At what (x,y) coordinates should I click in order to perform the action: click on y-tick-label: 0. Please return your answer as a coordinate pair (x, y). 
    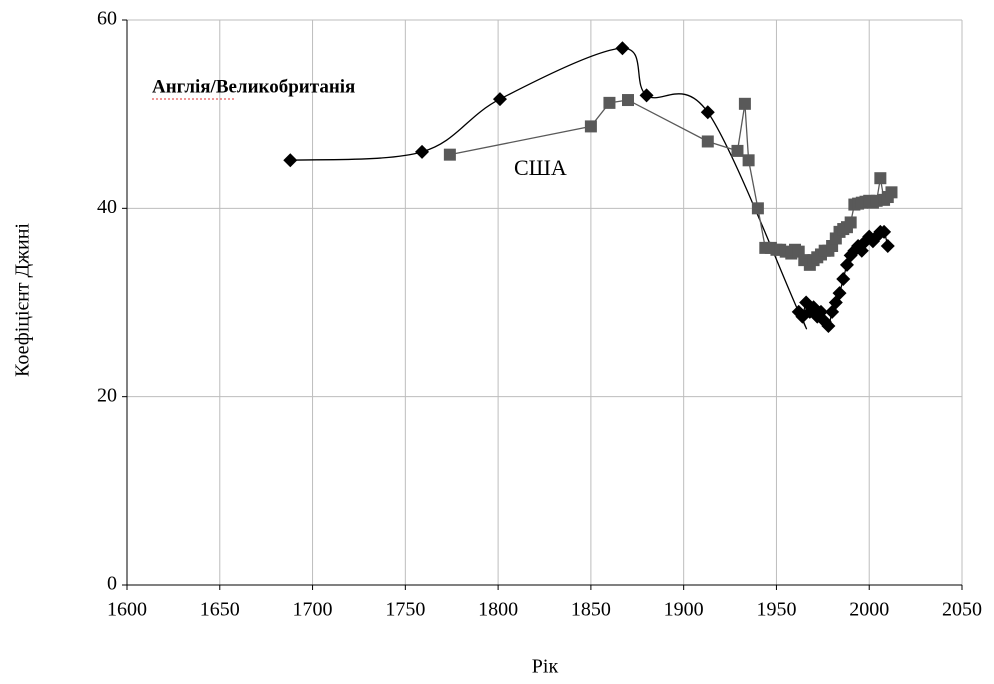
    Looking at the image, I should click on (112, 584).